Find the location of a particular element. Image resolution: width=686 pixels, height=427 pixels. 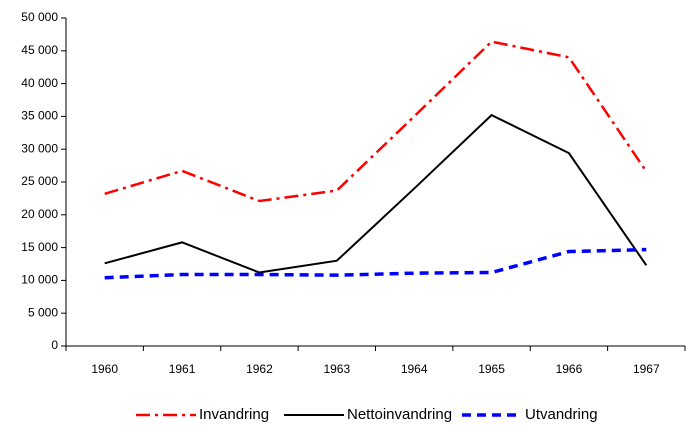

y-tick-label: 0 is located at coordinates (54, 345).